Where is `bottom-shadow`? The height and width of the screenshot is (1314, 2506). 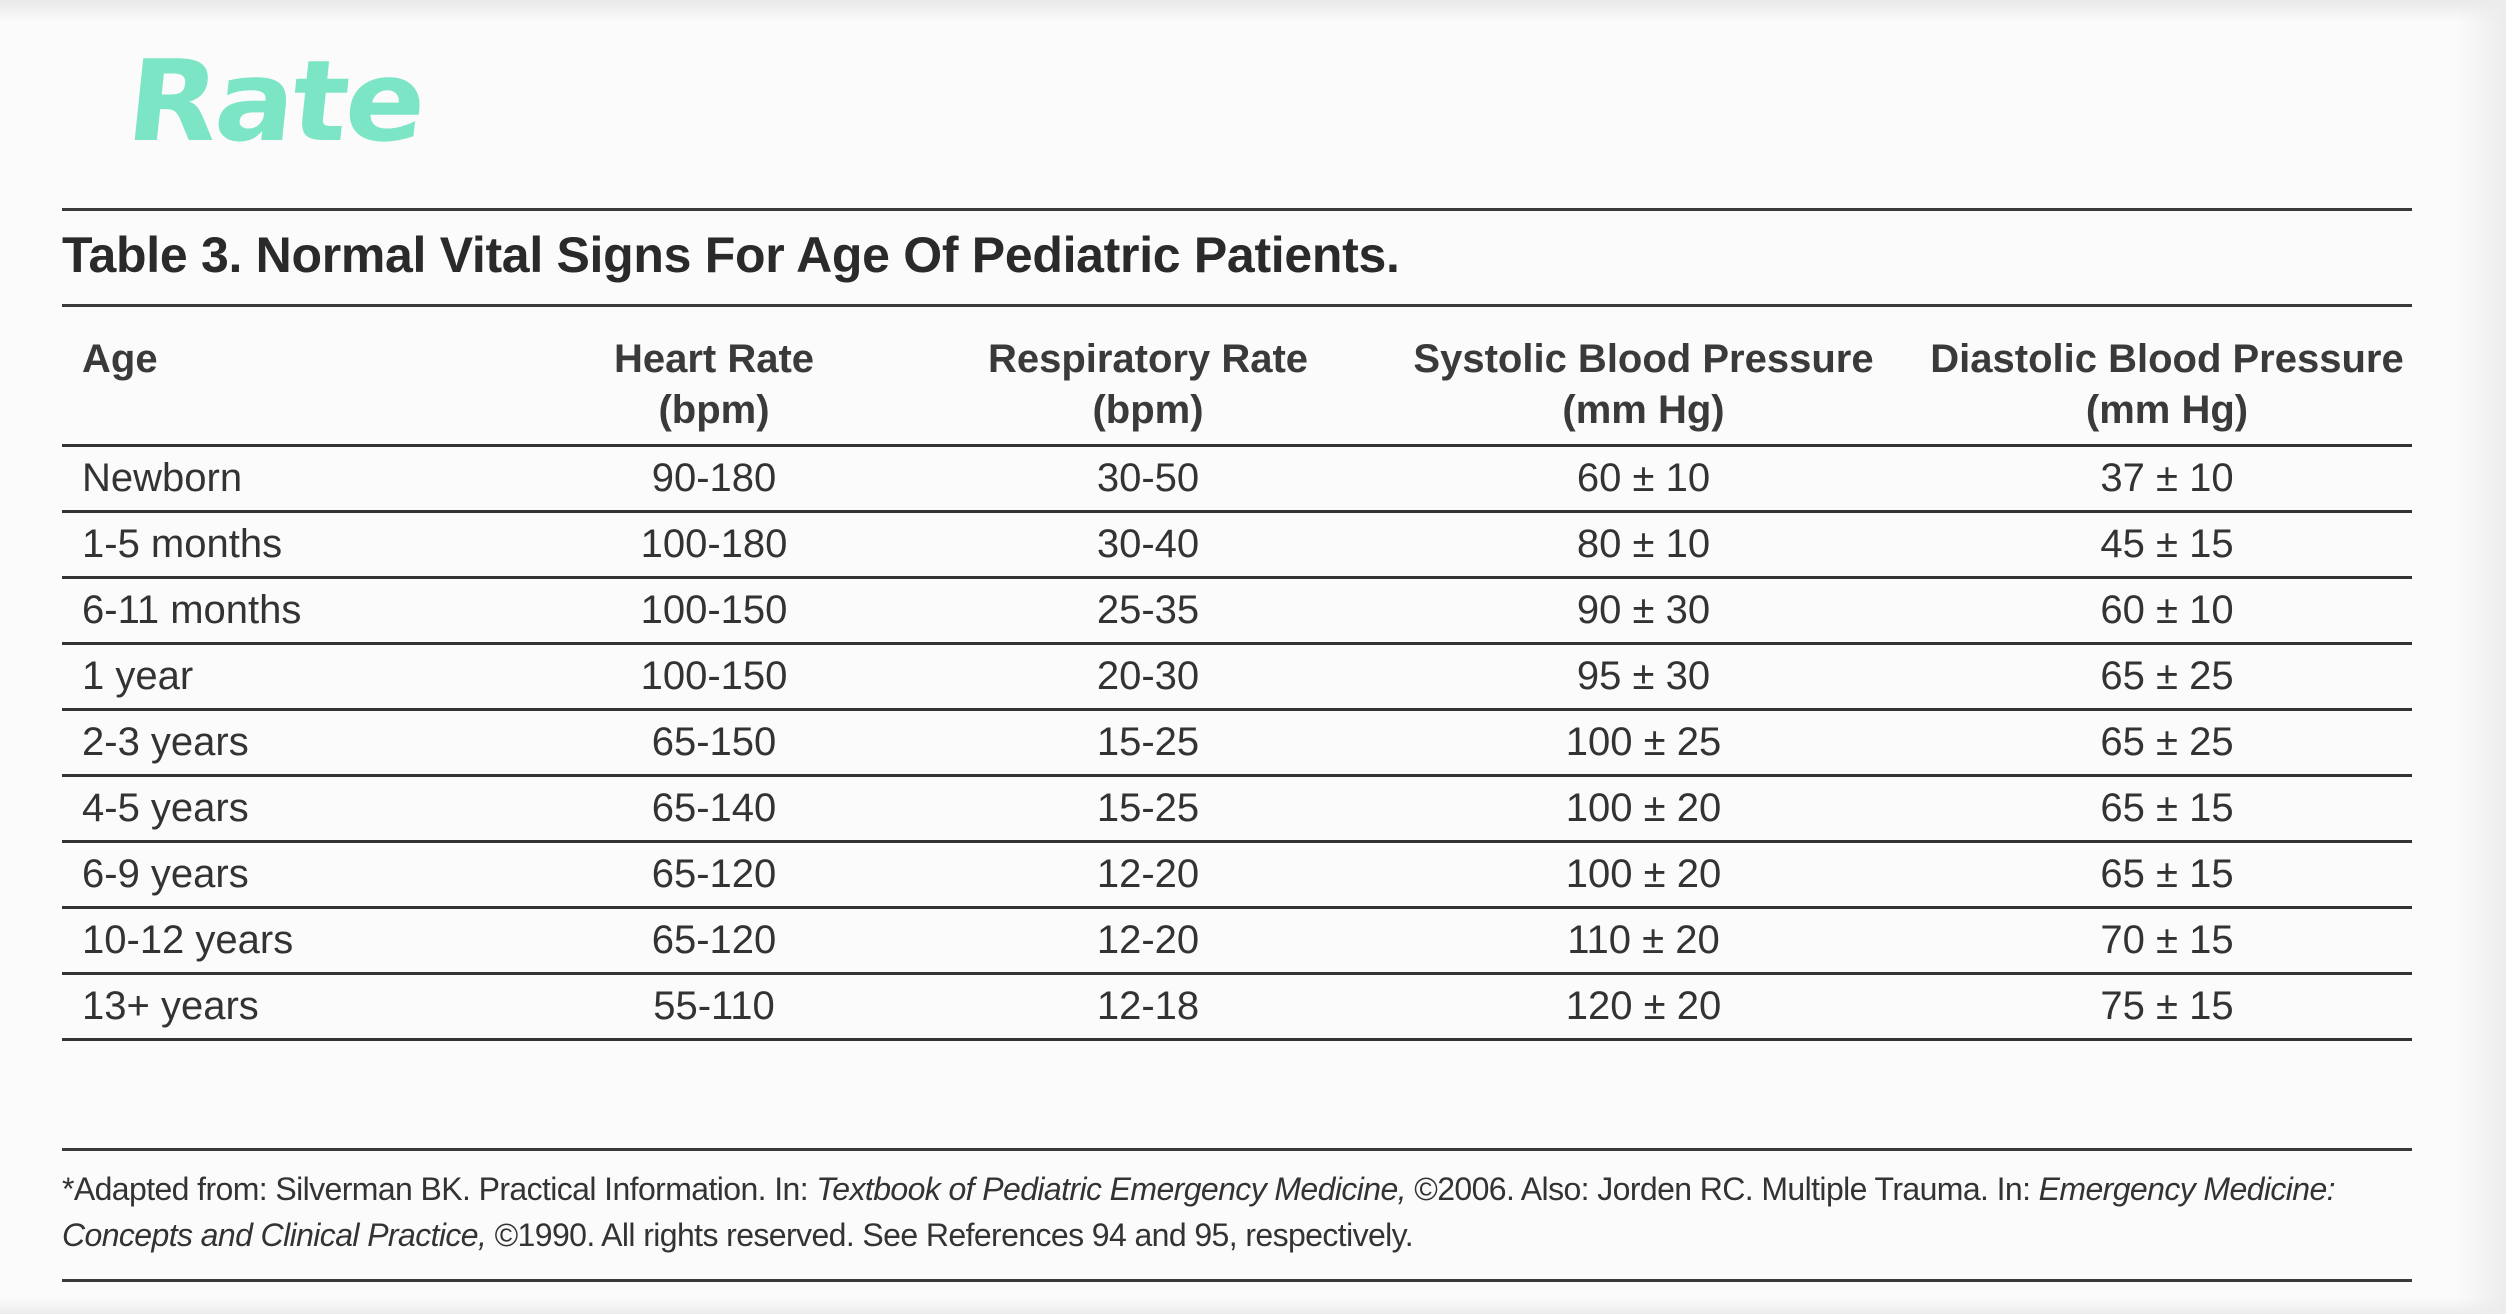
bottom-shadow is located at coordinates (1253, 1306).